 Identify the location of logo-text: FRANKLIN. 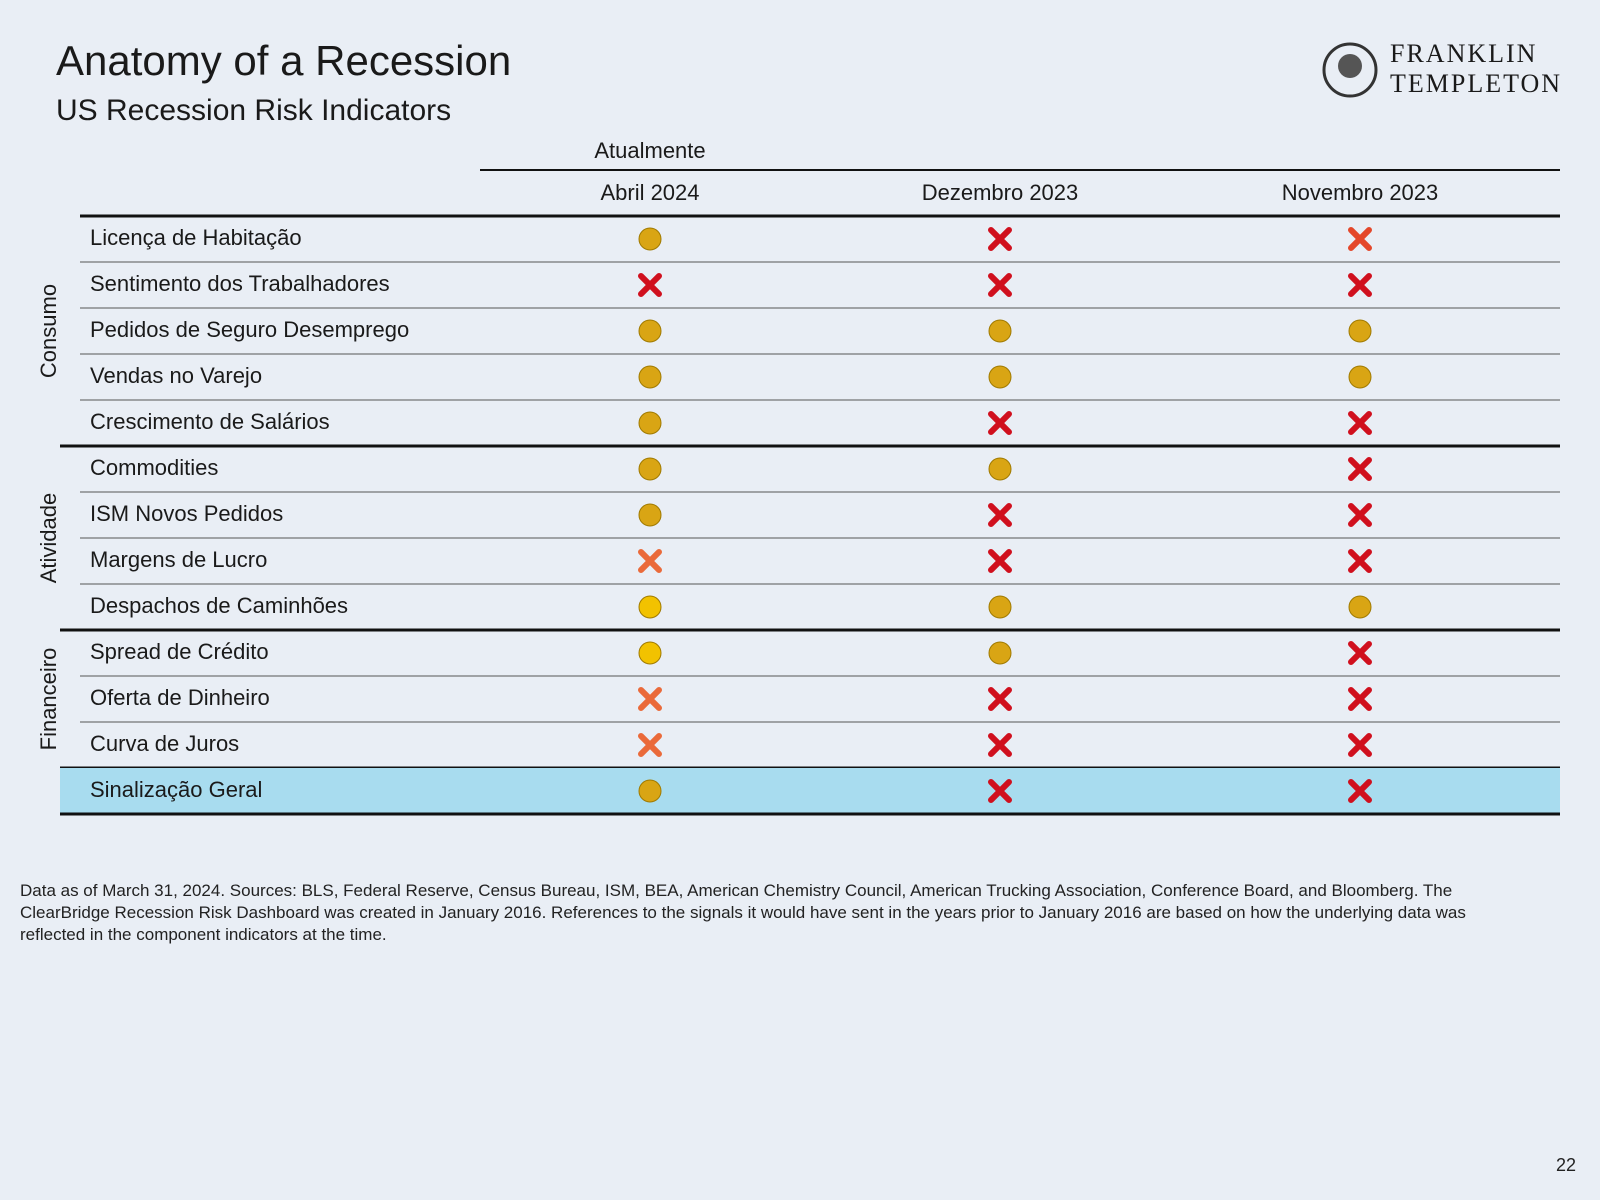
(1463, 53).